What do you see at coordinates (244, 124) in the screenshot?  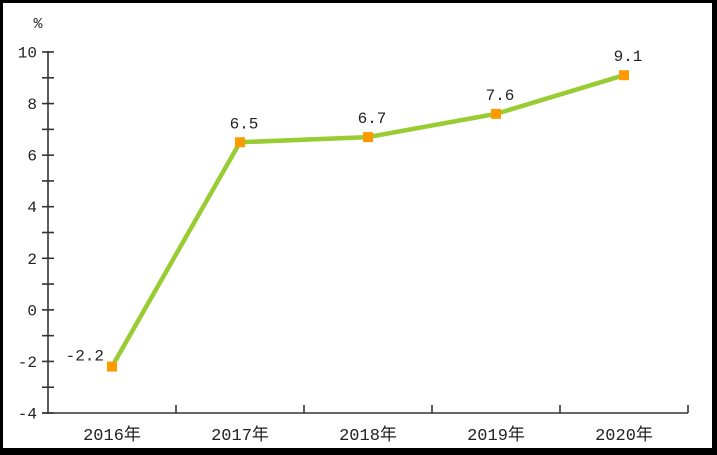 I see `data-label: 6.5` at bounding box center [244, 124].